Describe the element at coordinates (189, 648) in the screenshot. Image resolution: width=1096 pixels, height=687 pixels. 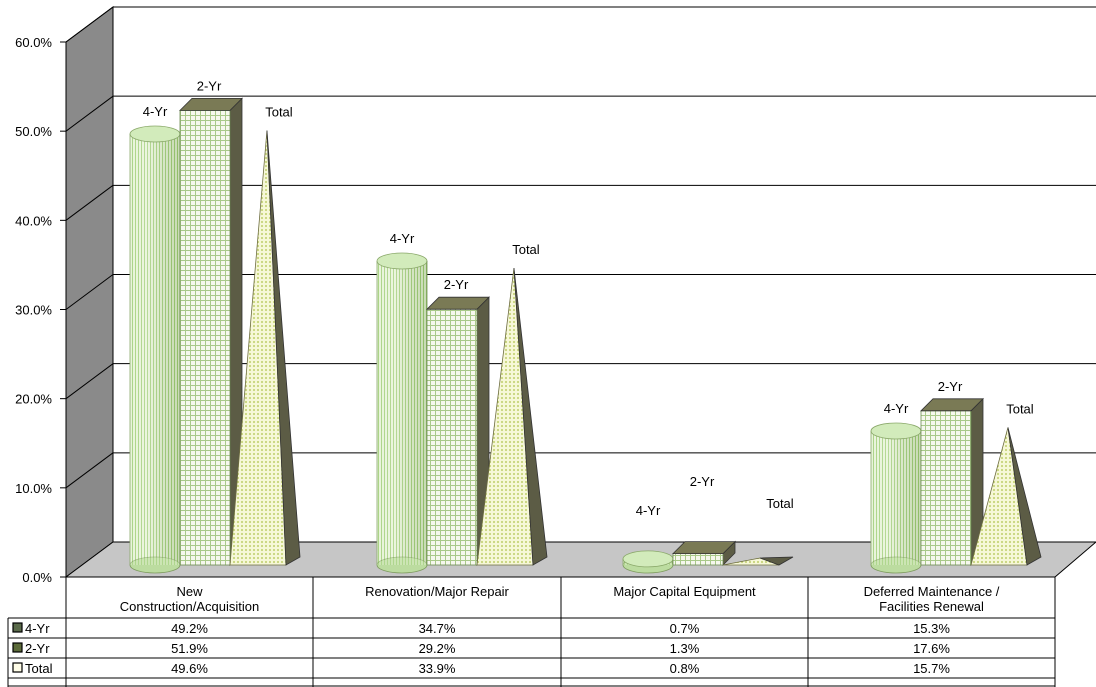
I see `table-cell: 51.9%` at that location.